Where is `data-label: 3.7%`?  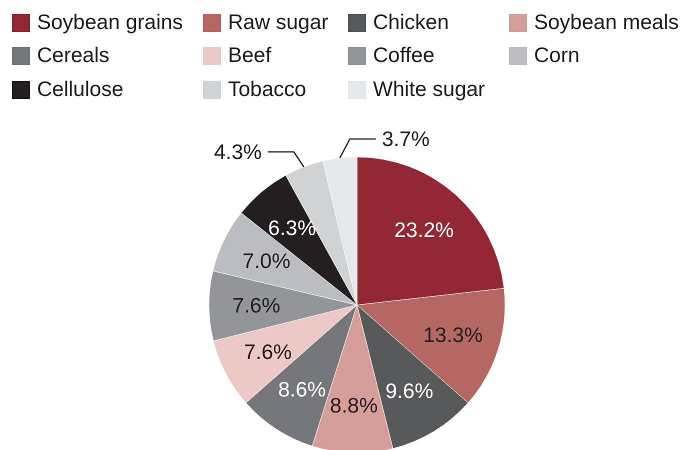 data-label: 3.7% is located at coordinates (406, 139).